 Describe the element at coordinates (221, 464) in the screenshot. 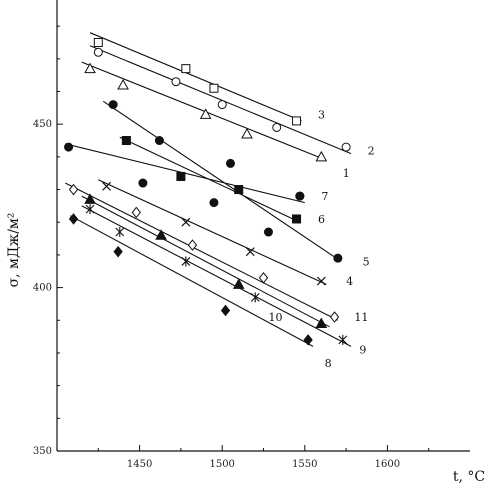

I see `x-tick-label: 1500` at that location.